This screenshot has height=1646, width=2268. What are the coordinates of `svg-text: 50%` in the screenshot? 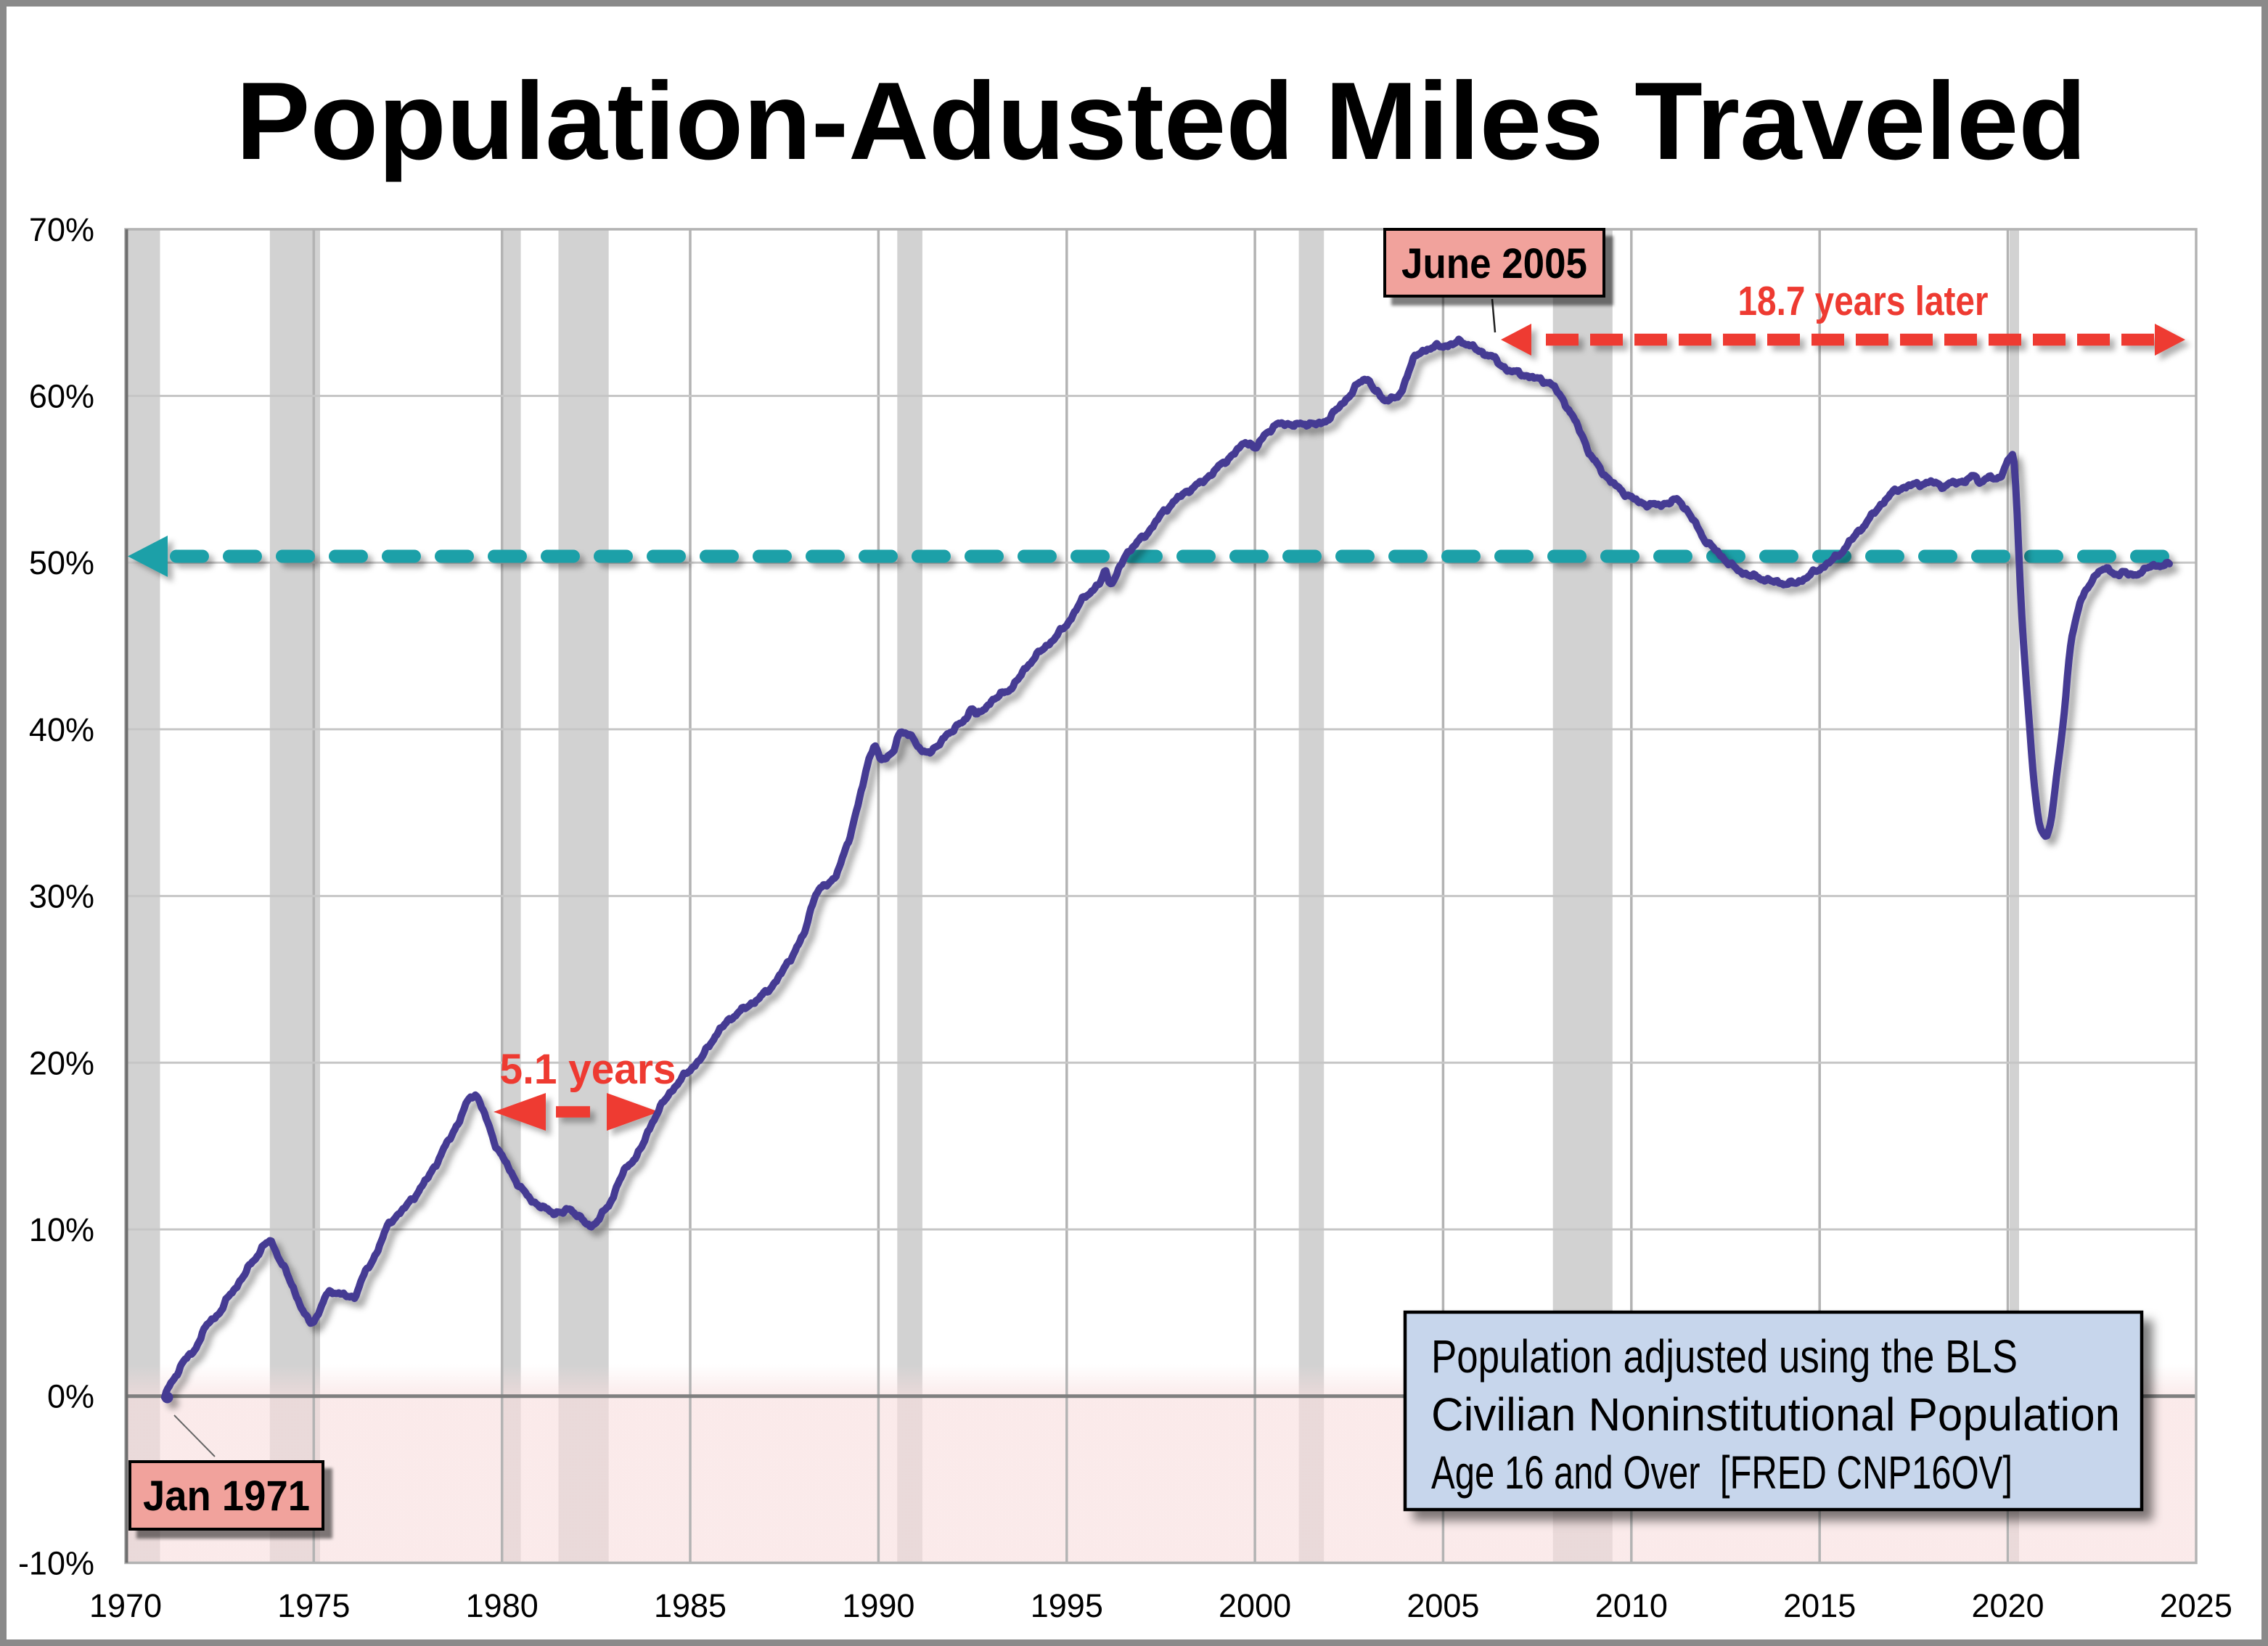 It's located at (61, 562).